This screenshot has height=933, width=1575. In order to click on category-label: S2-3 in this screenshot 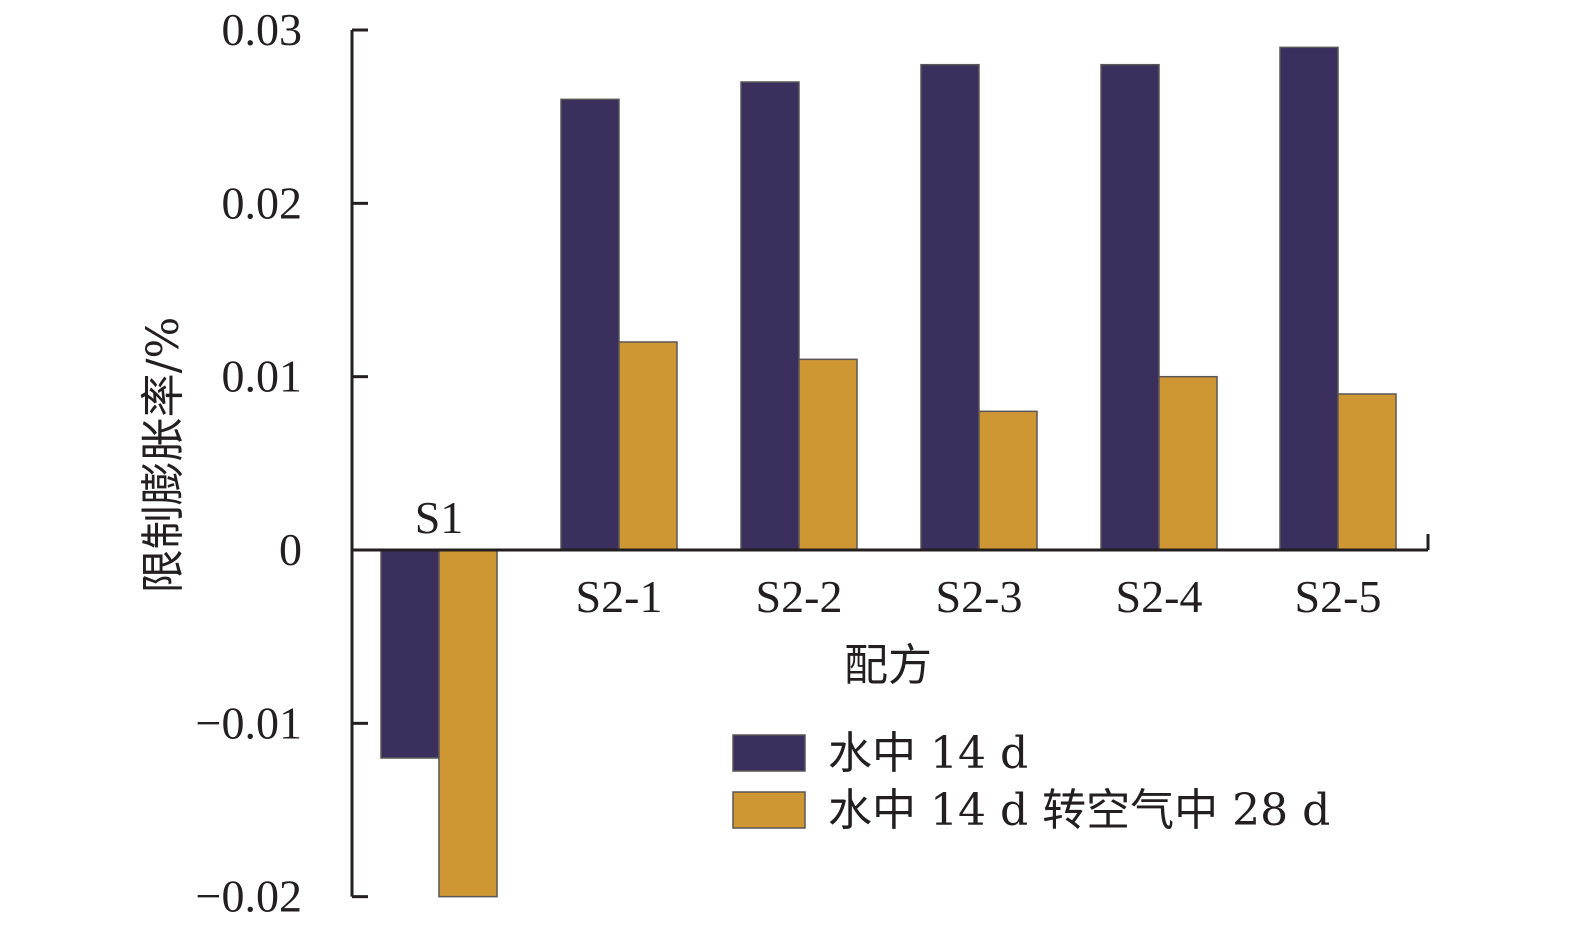, I will do `click(979, 596)`.